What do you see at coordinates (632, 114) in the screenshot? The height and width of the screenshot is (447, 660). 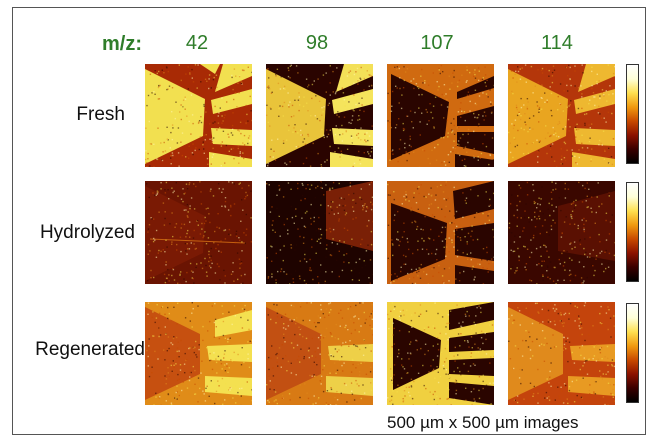 I see `colorbar-fresh` at bounding box center [632, 114].